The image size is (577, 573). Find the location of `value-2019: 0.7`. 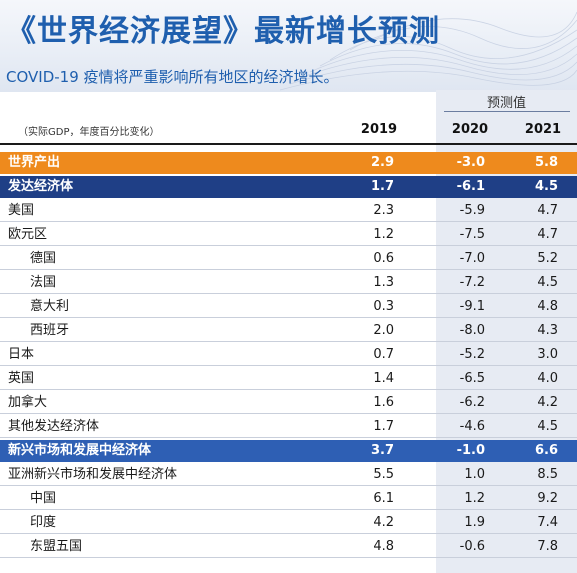

value-2019: 0.7 is located at coordinates (383, 354).